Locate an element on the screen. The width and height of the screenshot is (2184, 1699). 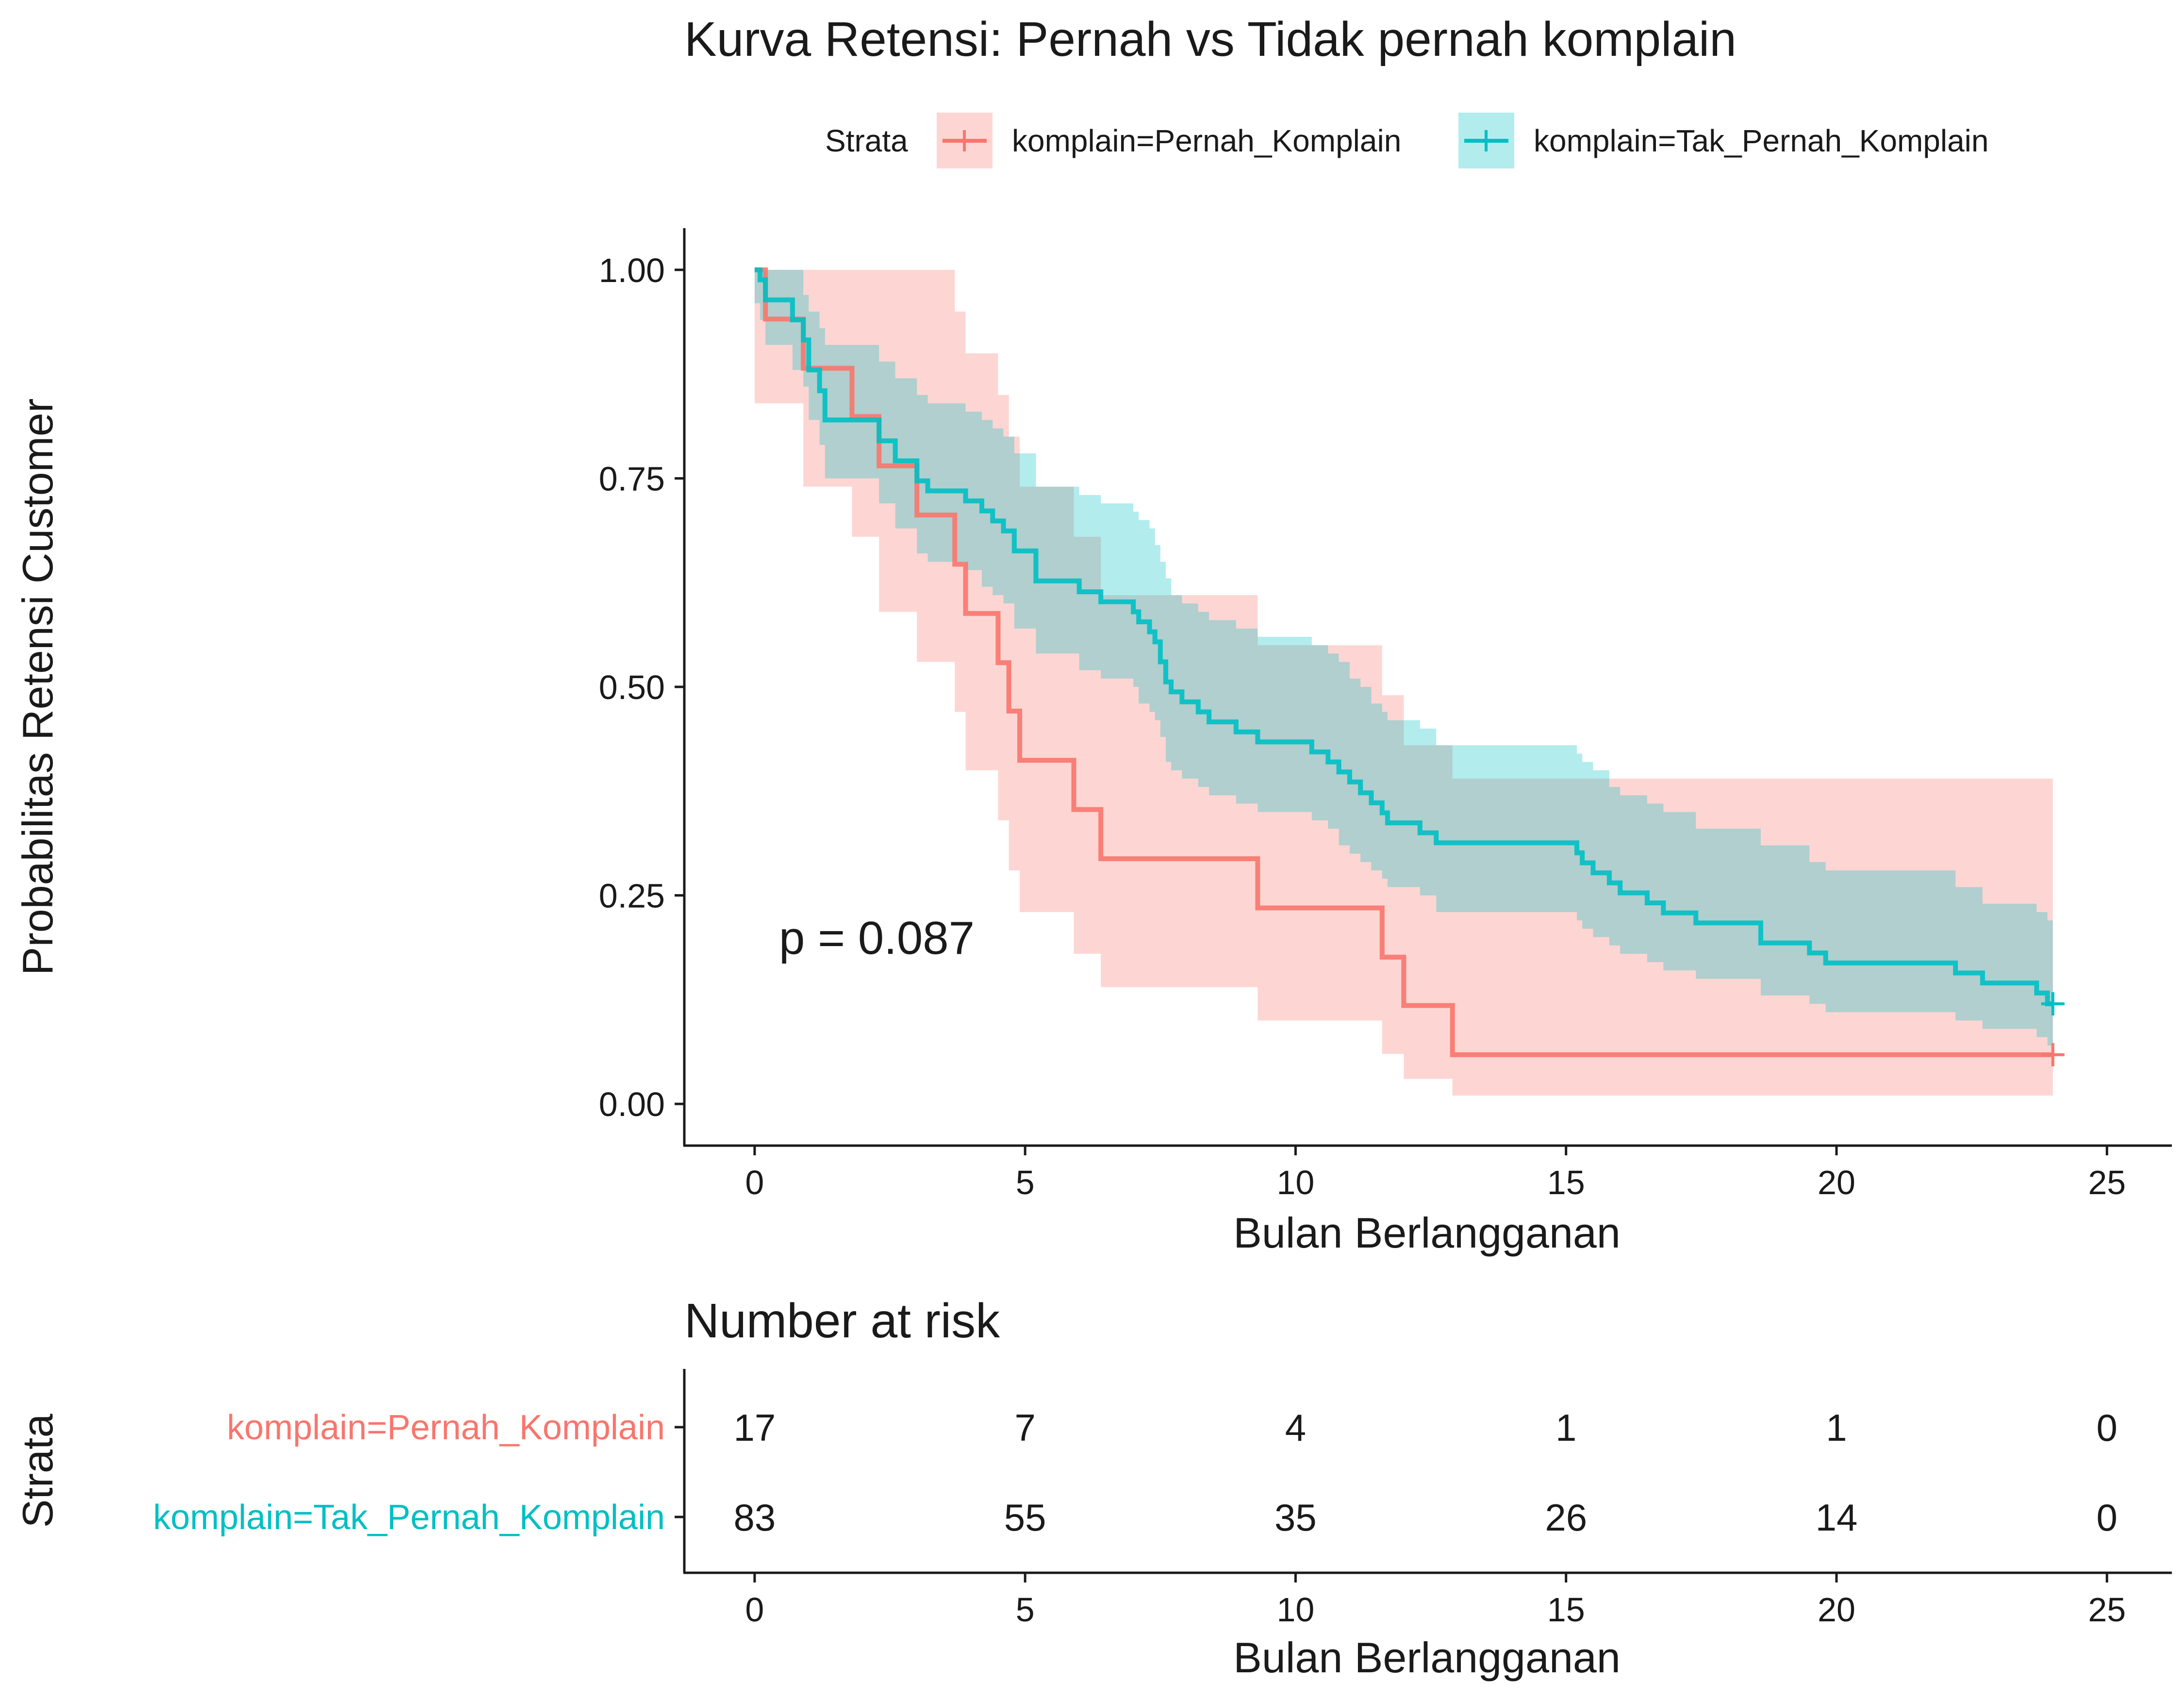
risk-count-tak-pernah-4: 14 is located at coordinates (1837, 1517).